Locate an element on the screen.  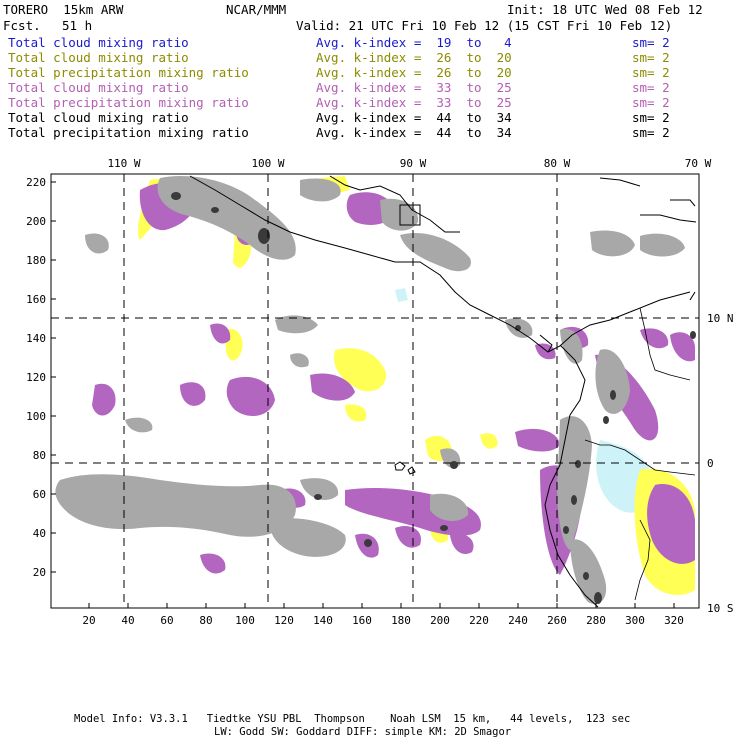
lon-label-70w: 70 W is located at coordinates (698, 163).